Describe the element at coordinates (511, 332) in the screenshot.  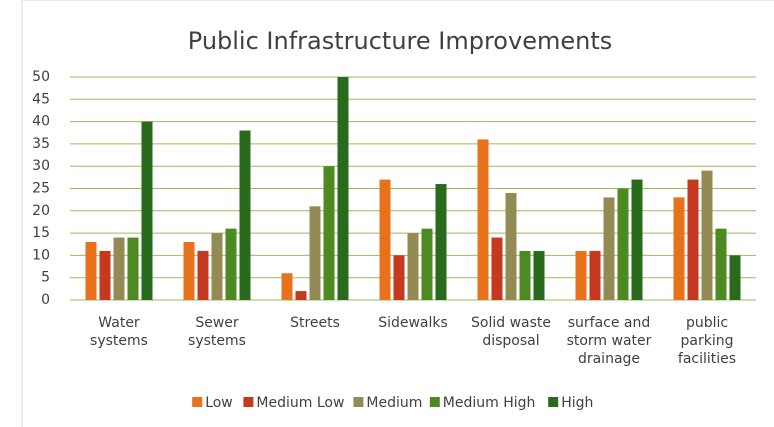
I see `x-tick-label: Solid waste disposal` at that location.